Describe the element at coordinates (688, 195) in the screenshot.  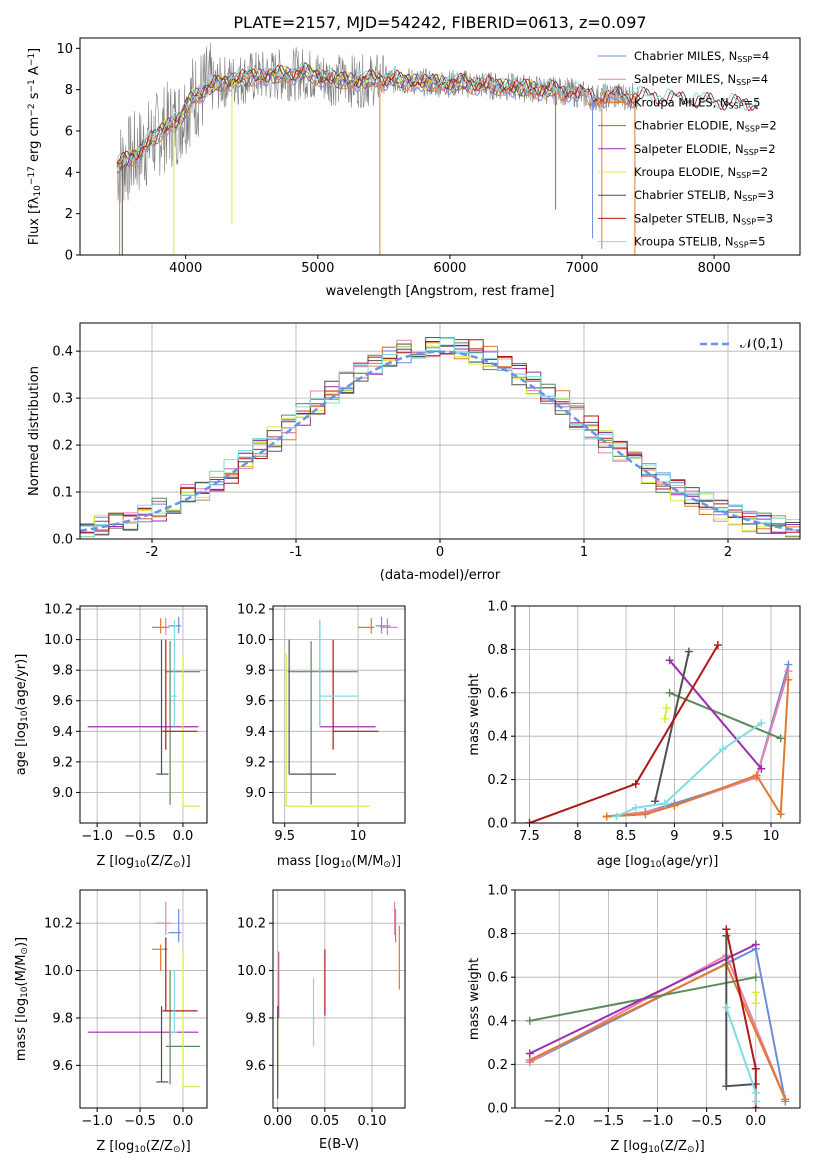
I see `legend-entry-label: Chabrier STELIB, N` at that location.